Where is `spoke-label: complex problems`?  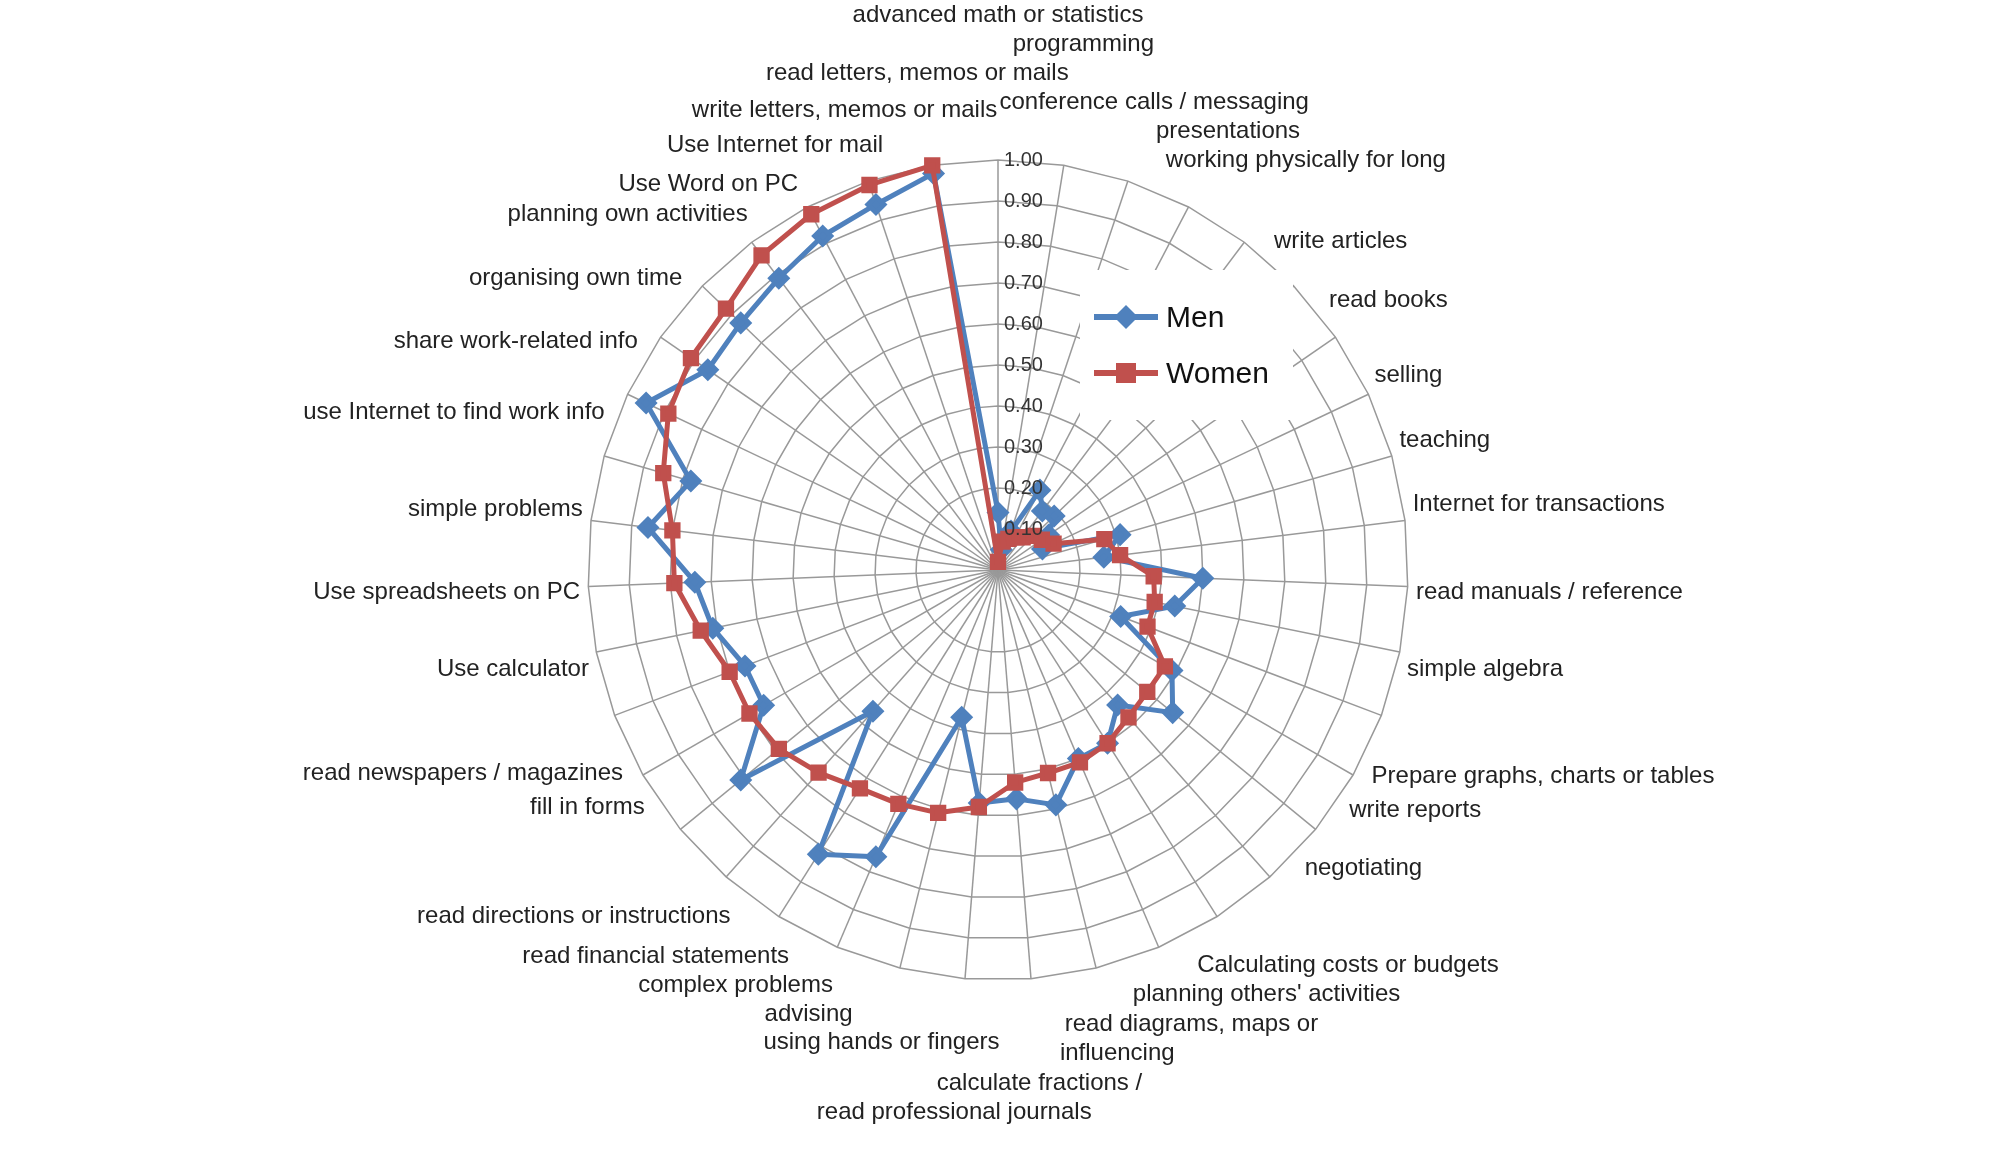 spoke-label: complex problems is located at coordinates (735, 983).